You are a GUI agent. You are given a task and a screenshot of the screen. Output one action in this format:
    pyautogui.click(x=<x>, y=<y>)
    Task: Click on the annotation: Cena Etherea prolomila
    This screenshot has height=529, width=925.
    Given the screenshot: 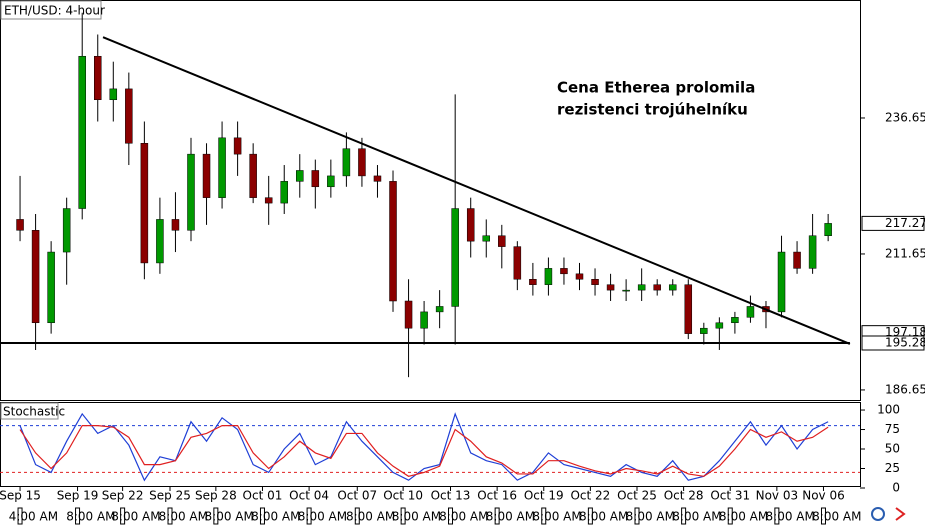 What is the action you would take?
    pyautogui.click(x=656, y=88)
    